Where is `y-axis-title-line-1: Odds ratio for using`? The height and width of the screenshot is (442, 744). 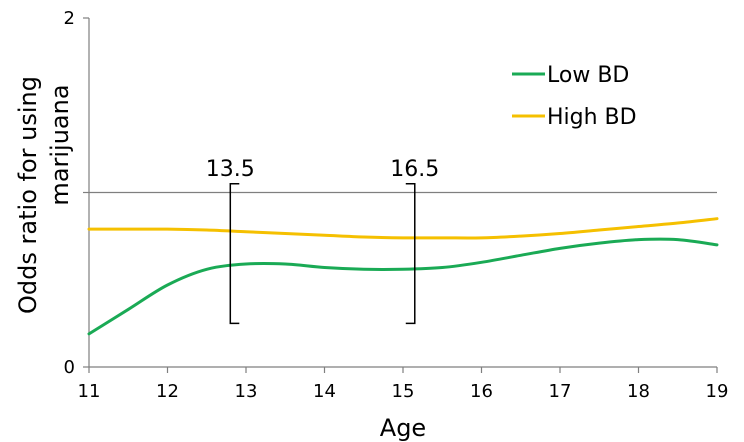
y-axis-title-line-1: Odds ratio for using is located at coordinates (28, 195).